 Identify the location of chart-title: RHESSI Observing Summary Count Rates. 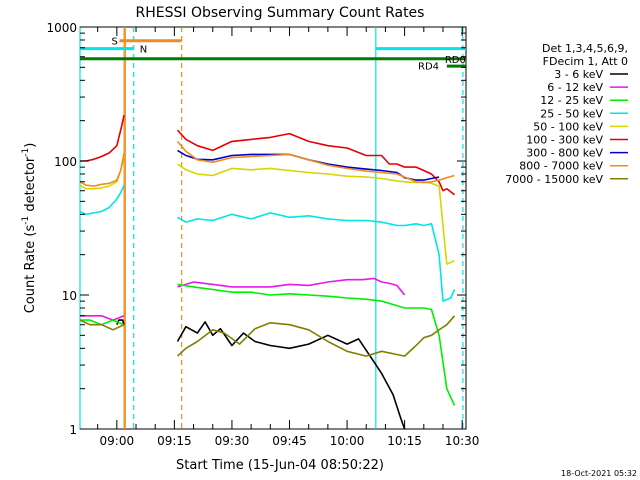
(280, 13).